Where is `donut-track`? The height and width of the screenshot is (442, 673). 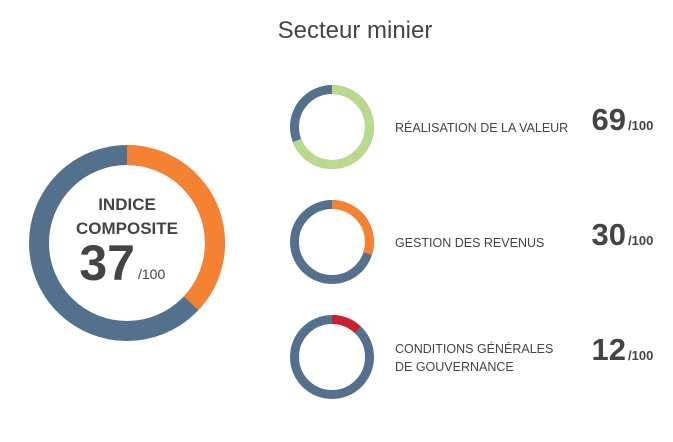 donut-track is located at coordinates (332, 357).